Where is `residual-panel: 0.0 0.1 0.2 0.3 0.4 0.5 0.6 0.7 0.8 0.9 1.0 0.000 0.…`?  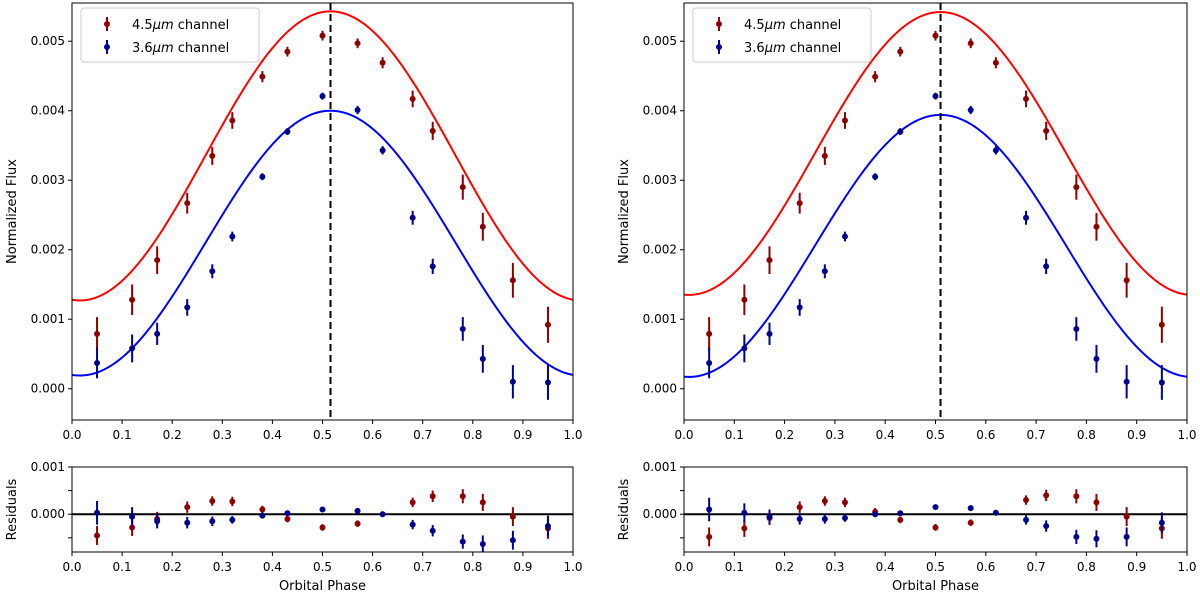
residual-panel: 0.0 0.1 0.2 0.3 0.4 0.5 0.6 0.7 0.8 0.9 1.0 0.000 0.… is located at coordinates (294, 527).